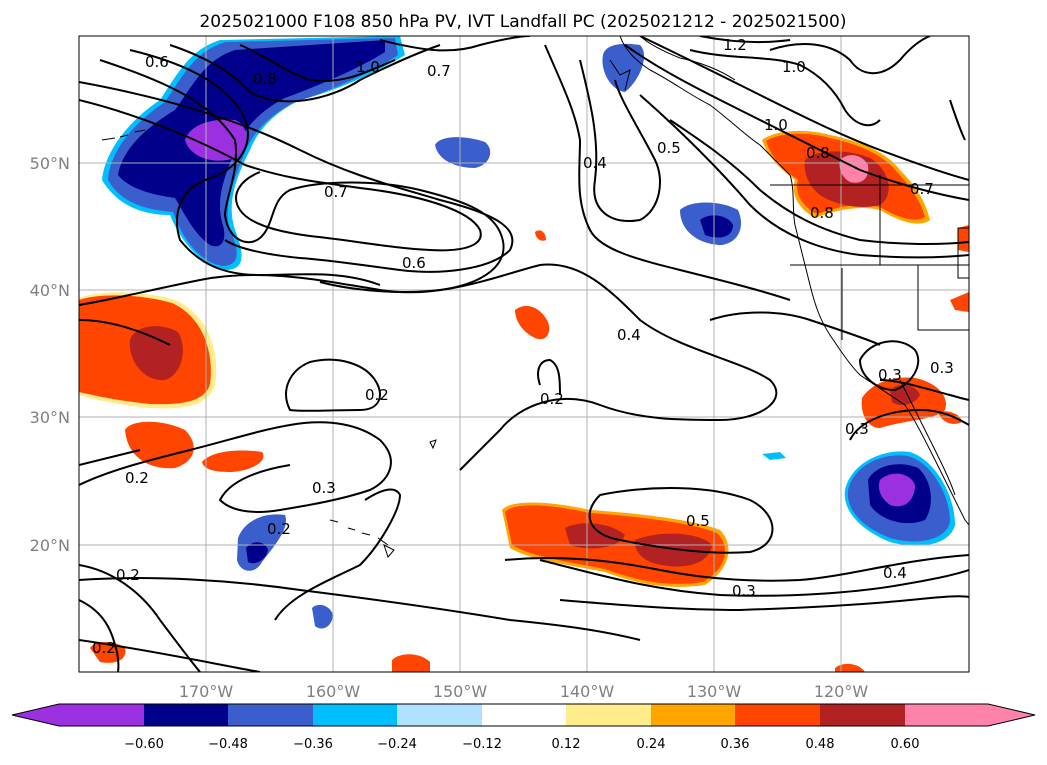  Describe the element at coordinates (50, 163) in the screenshot. I see `lat-label: 50°N` at that location.